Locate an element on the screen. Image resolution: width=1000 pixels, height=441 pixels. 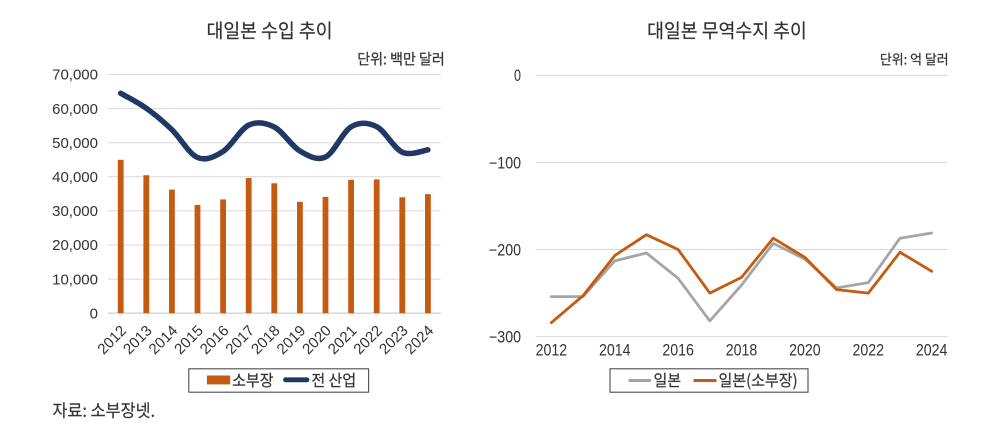
svg-text: 40,000 is located at coordinates (75, 177).